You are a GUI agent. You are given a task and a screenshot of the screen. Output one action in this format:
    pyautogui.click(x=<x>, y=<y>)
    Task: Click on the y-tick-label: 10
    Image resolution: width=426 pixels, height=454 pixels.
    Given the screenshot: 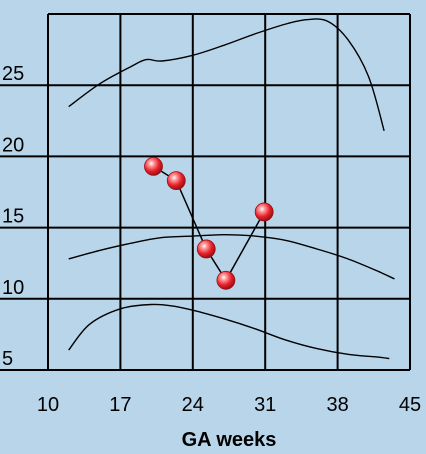 What is the action you would take?
    pyautogui.click(x=13, y=288)
    